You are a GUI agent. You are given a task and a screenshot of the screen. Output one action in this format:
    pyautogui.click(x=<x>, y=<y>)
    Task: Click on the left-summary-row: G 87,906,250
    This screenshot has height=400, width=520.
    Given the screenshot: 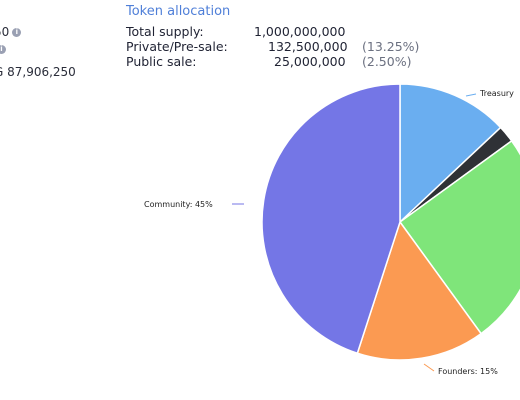 What is the action you would take?
    pyautogui.click(x=38, y=72)
    